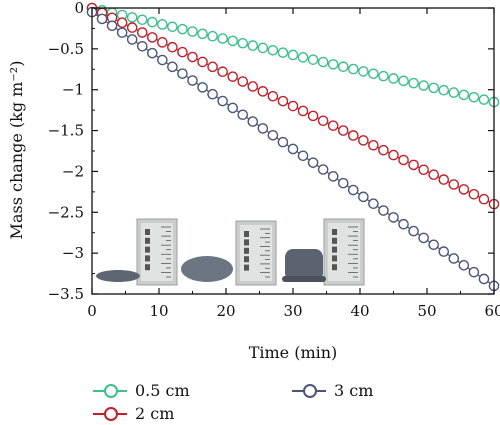  Describe the element at coordinates (118, 276) in the screenshot. I see `specimen-0.5cm` at that location.